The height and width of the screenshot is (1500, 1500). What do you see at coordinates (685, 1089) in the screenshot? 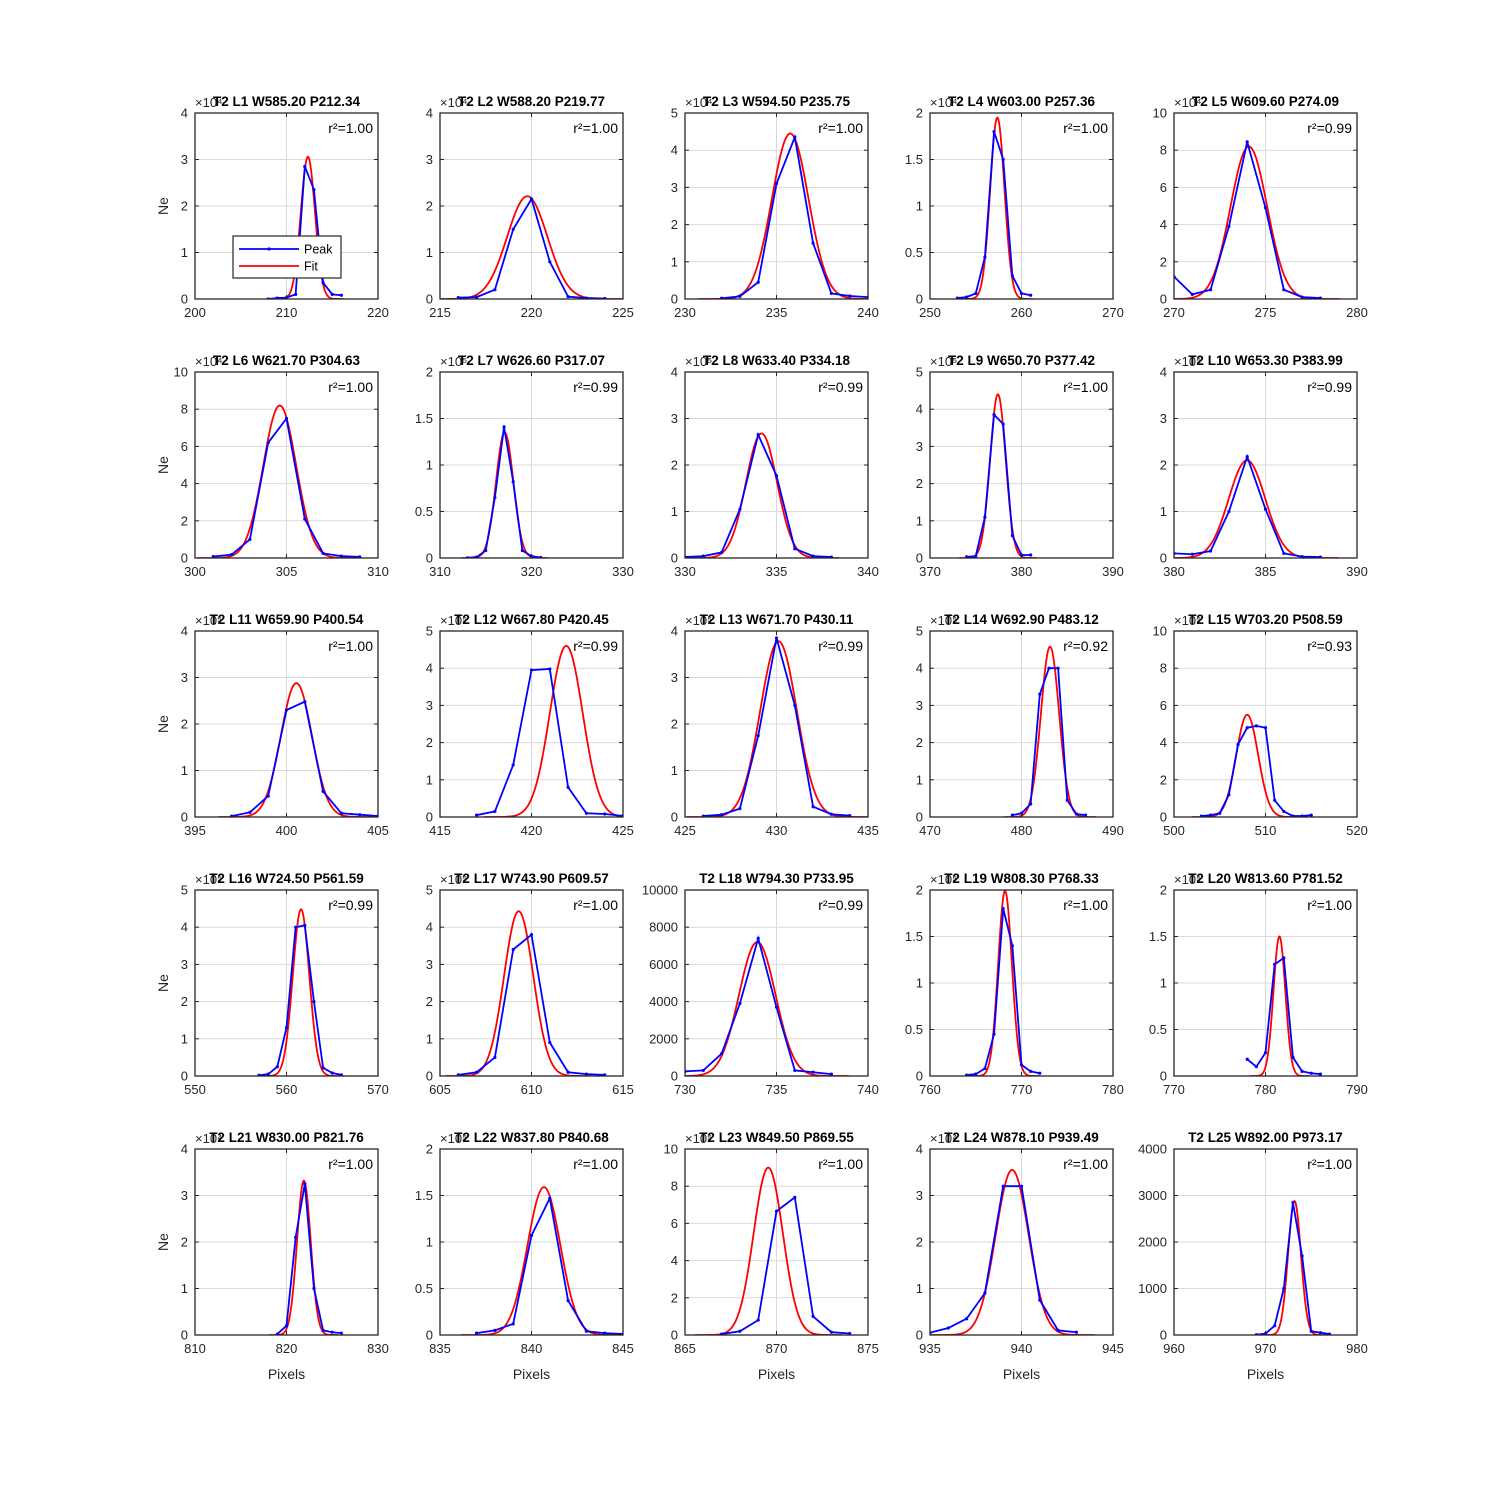
I see `x-tick-label: 730` at bounding box center [685, 1089].